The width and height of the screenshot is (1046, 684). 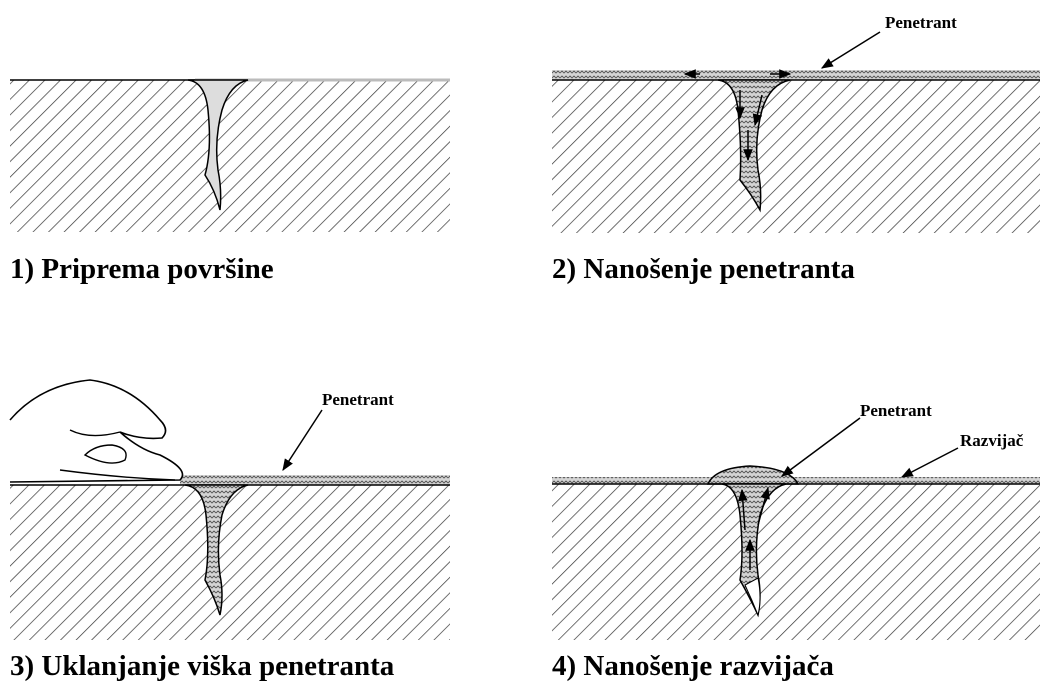 I want to click on caption: 2) Nanošenje penetranta, so click(x=703, y=269).